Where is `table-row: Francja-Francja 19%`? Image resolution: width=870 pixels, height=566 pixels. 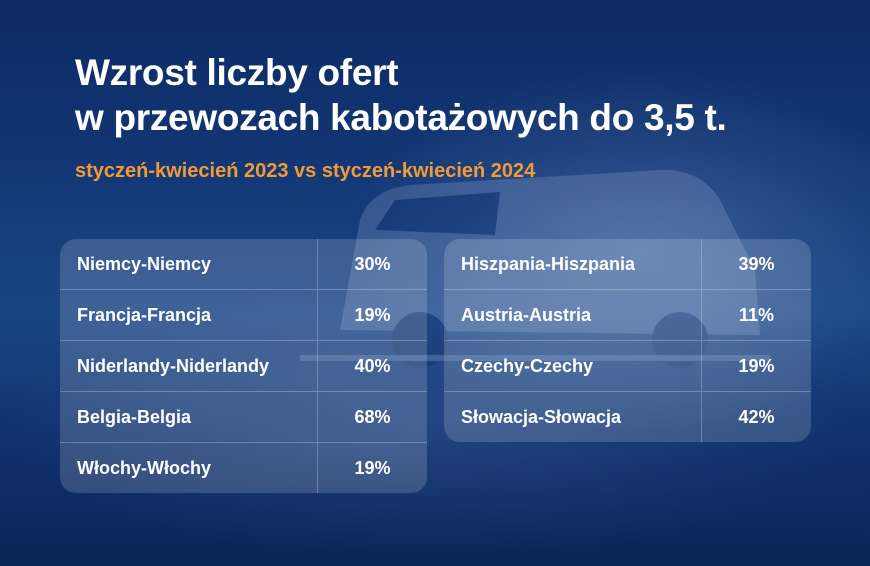
table-row: Francja-Francja 19% is located at coordinates (243, 314).